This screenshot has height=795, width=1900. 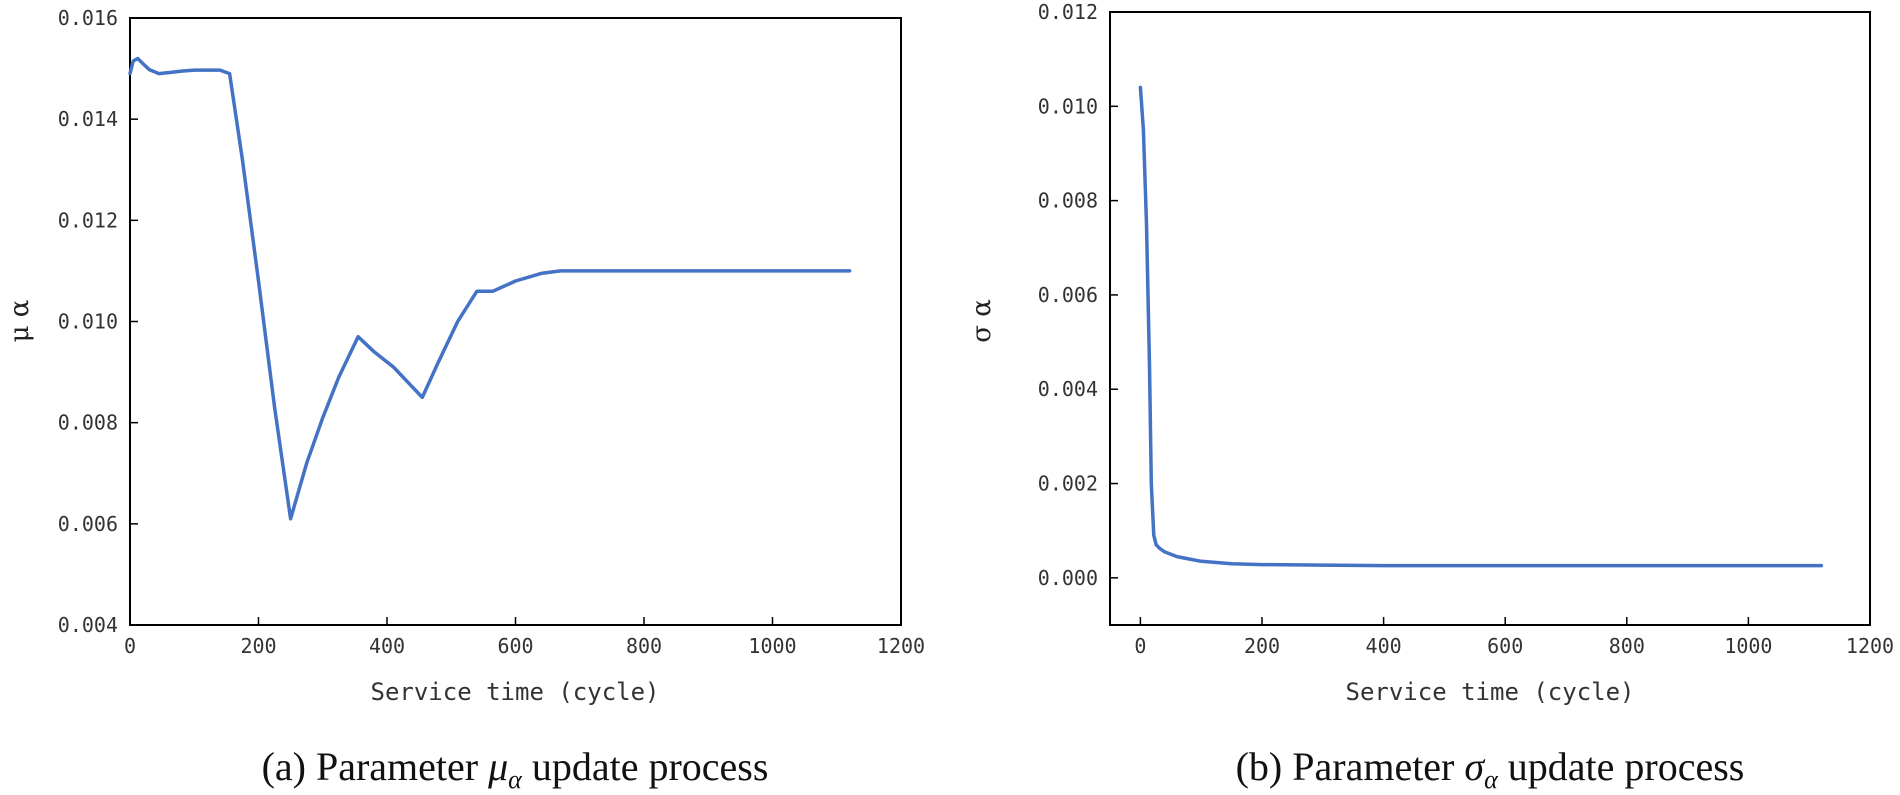 I want to click on y-tick-label-sigma: 0.008, so click(x=1068, y=201).